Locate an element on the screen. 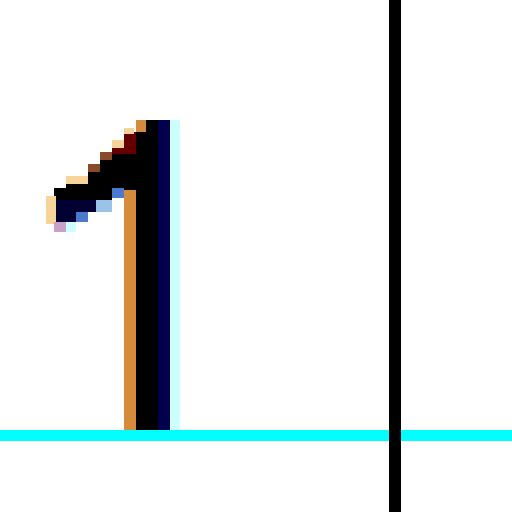 This screenshot has width=512, height=512. stem-edge-left is located at coordinates (130, 309).